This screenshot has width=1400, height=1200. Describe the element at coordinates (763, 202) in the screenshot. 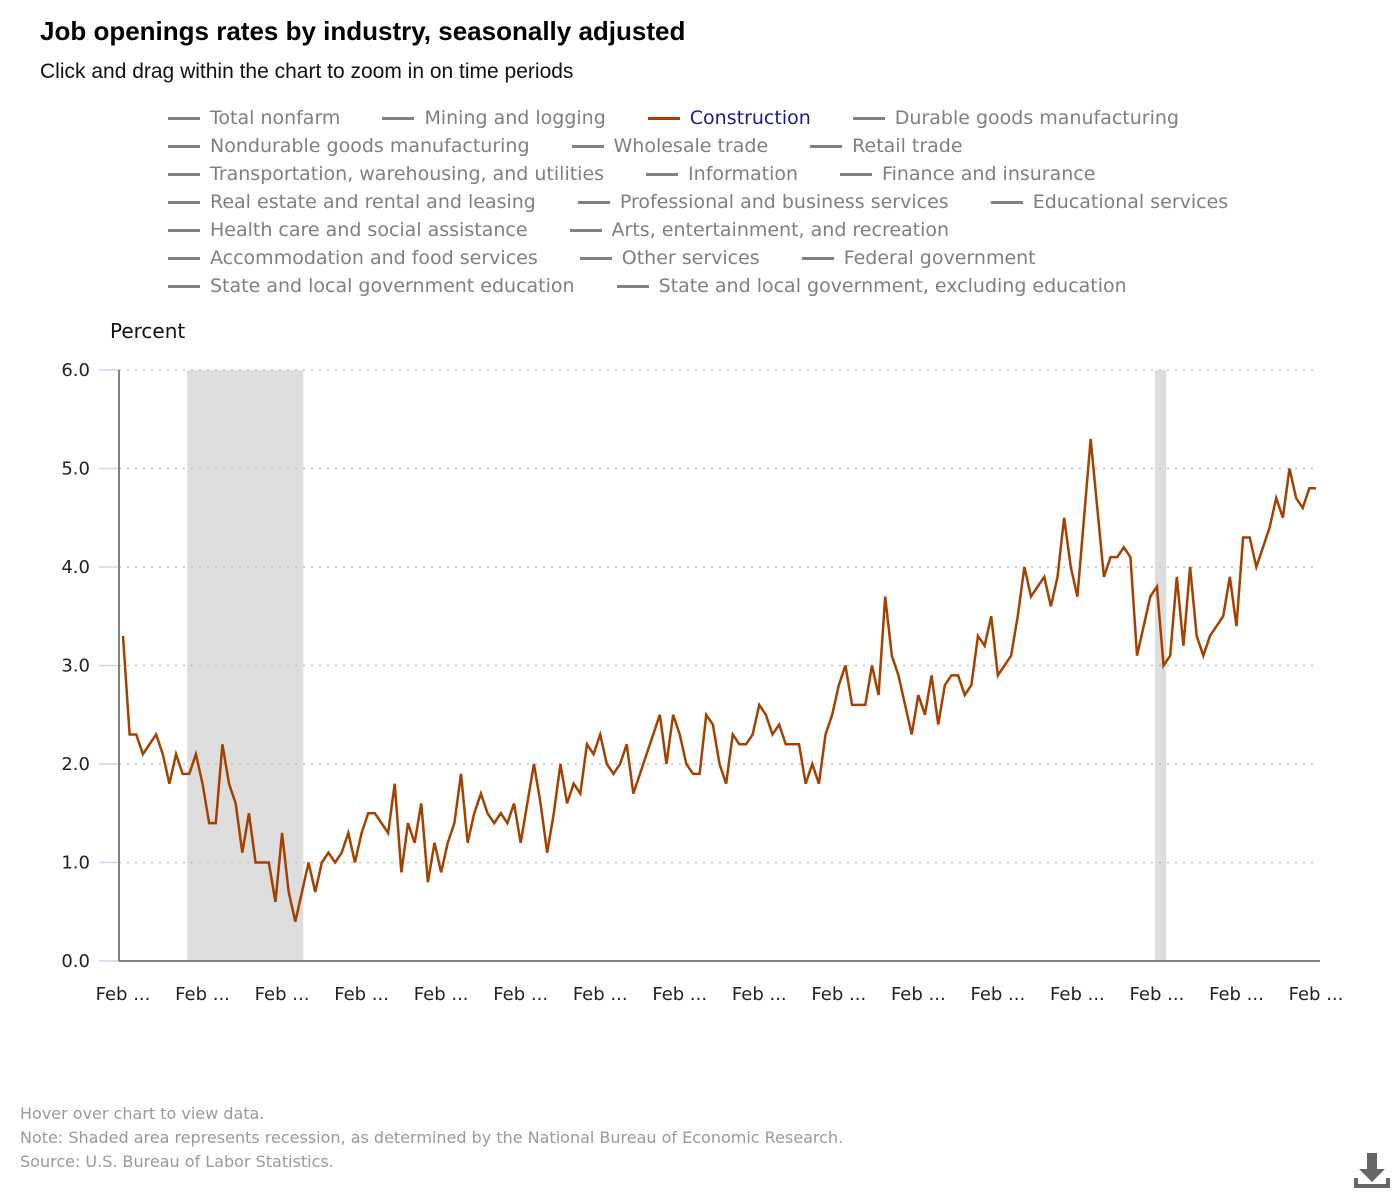

I see `legend-item-professional-and-business-services: Professional and business services` at that location.